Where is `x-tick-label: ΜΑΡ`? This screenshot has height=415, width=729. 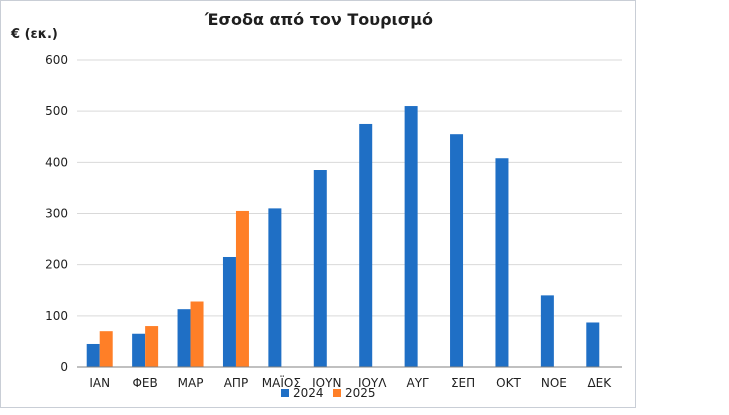 x-tick-label: ΜΑΡ is located at coordinates (191, 383).